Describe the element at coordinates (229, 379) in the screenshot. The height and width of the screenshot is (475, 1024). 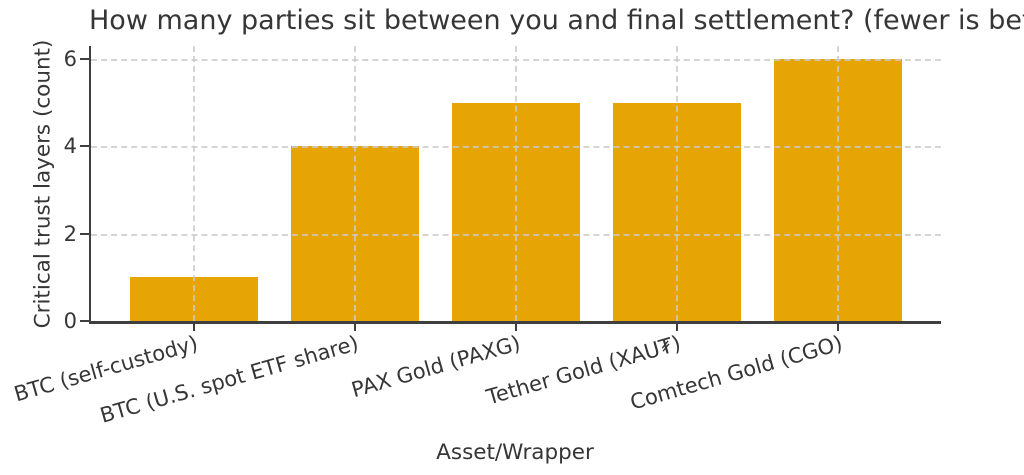
I see `x-tick-label: BTC (U.S. spot ETF share)` at that location.